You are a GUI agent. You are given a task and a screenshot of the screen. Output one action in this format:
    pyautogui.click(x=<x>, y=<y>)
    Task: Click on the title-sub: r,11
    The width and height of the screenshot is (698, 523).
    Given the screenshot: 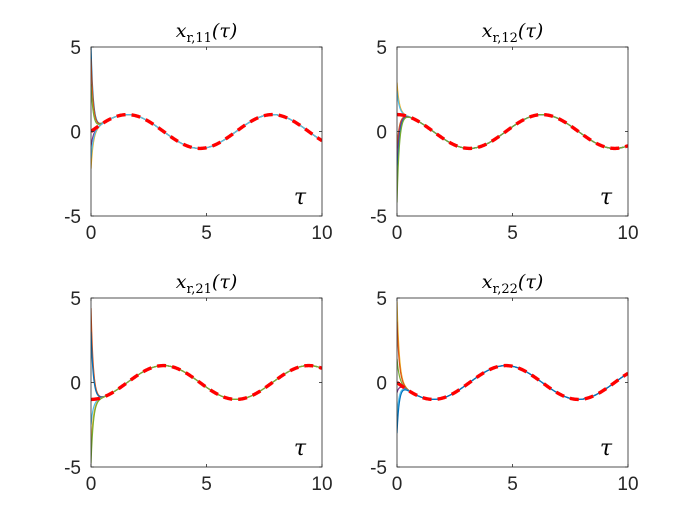 What is the action you would take?
    pyautogui.click(x=198, y=38)
    